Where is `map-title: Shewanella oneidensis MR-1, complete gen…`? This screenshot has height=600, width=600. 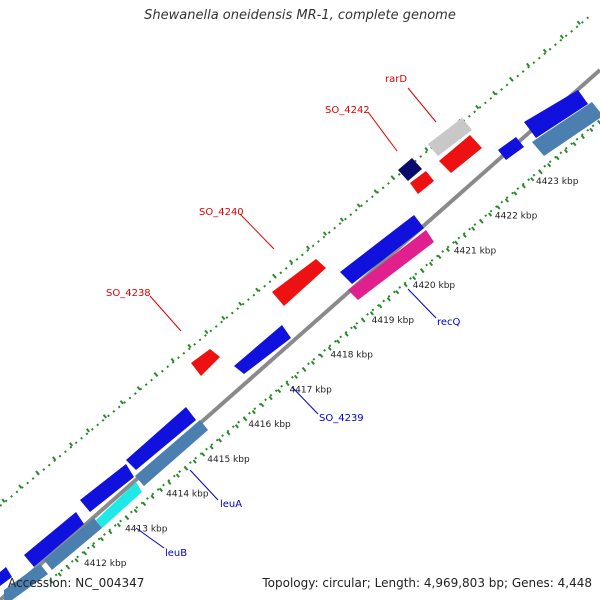
map-title: Shewanella oneidensis MR-1, complete gen… is located at coordinates (300, 15).